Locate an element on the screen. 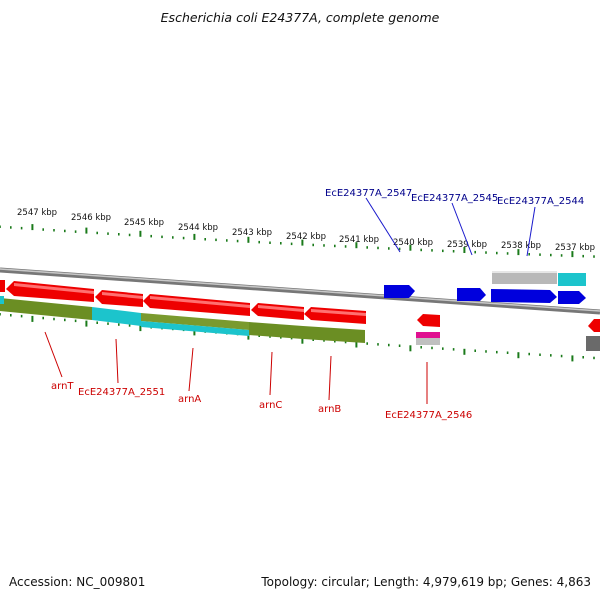  genome-backbone-arc-highlight is located at coordinates (300, 290).